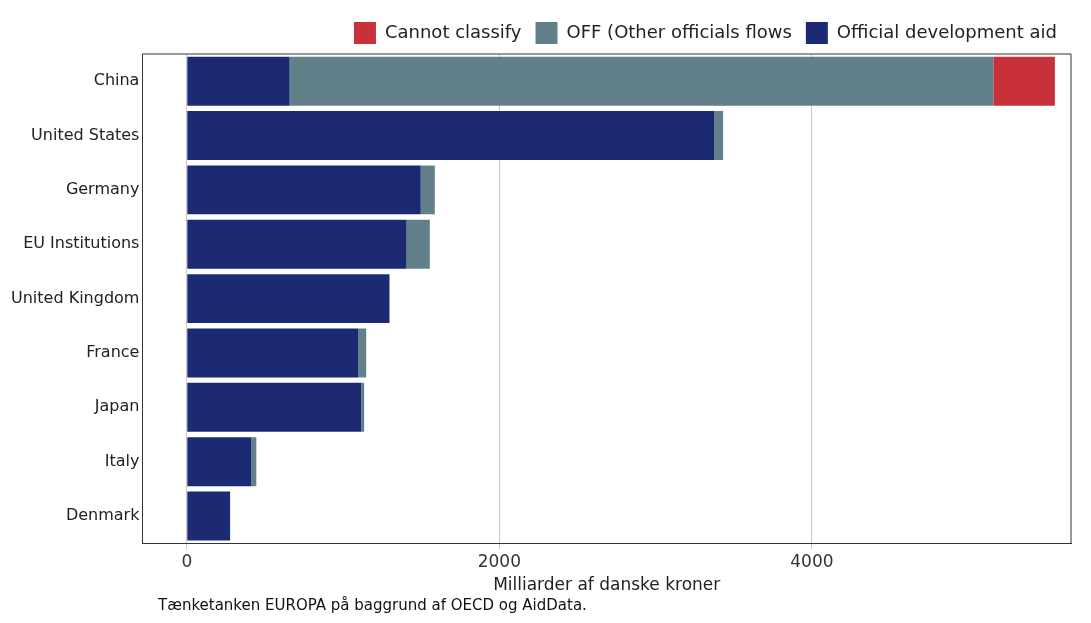  What do you see at coordinates (116, 80) in the screenshot?
I see `y-tick-label: China` at bounding box center [116, 80].